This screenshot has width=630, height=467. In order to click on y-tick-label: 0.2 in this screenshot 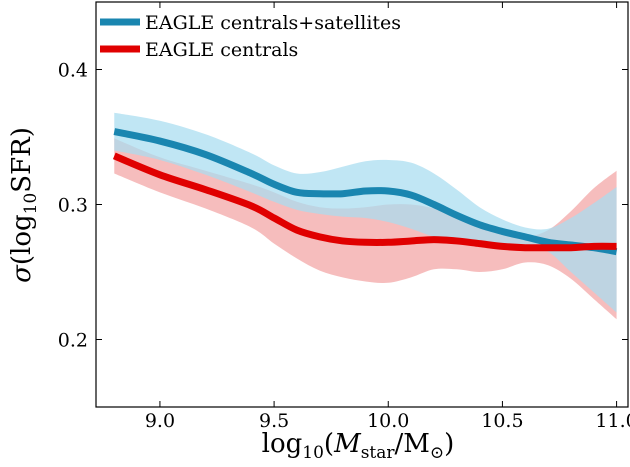, I will do `click(73, 341)`.